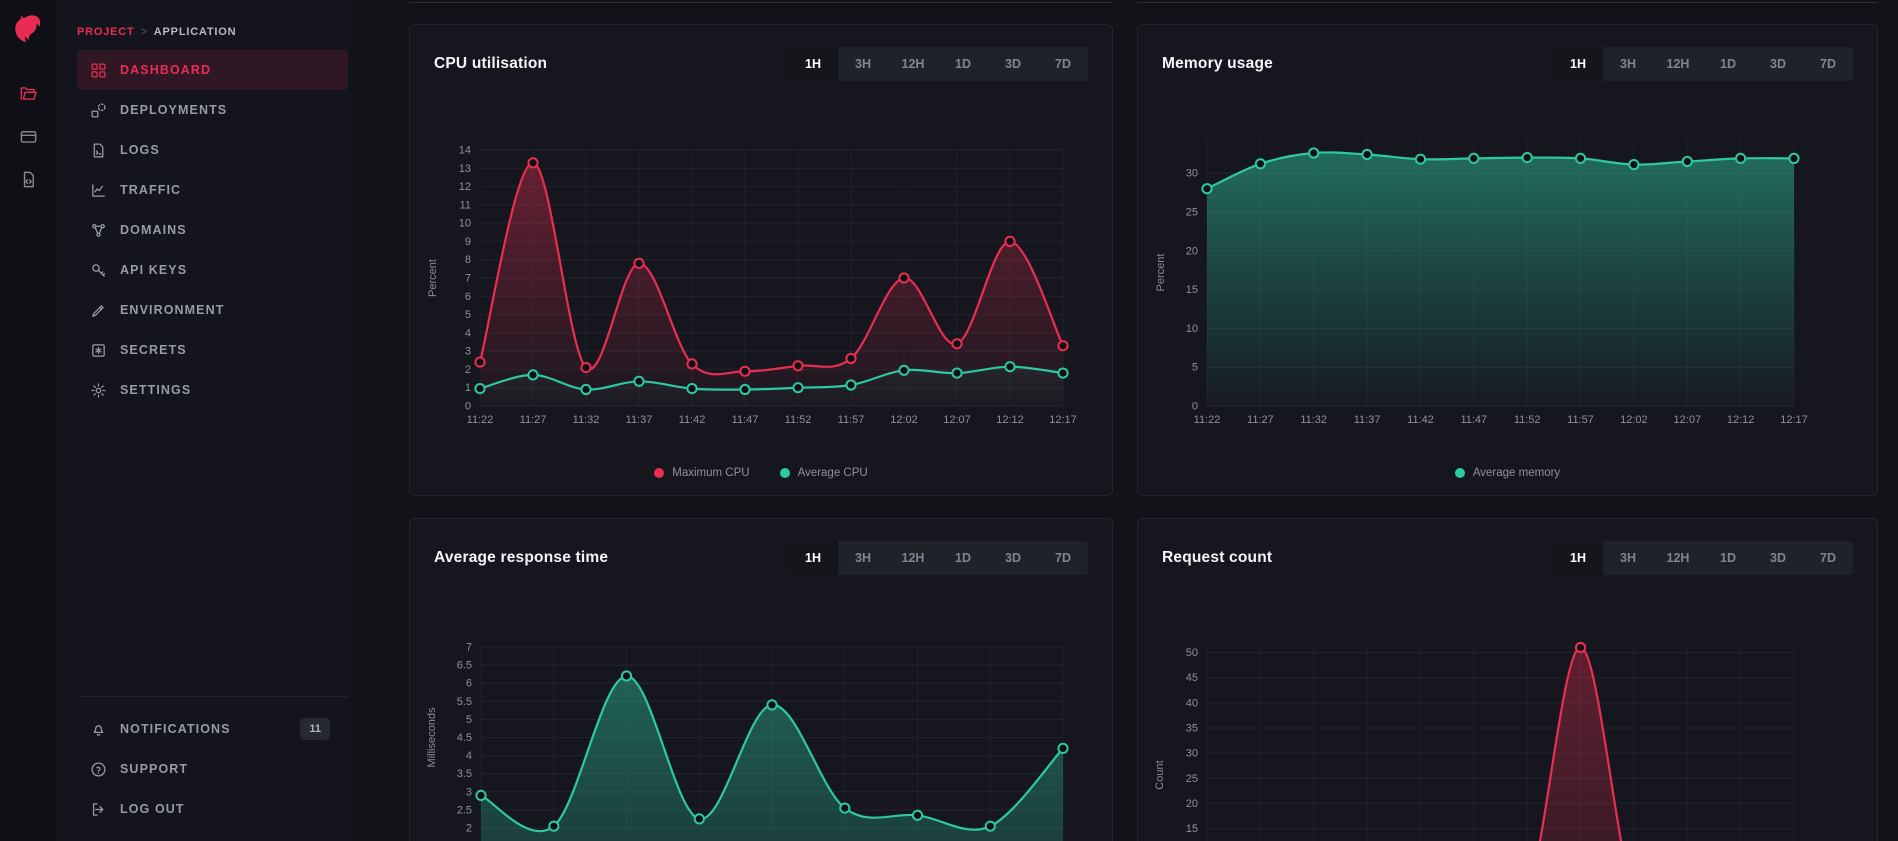 This screenshot has height=841, width=1898. Describe the element at coordinates (798, 420) in the screenshot. I see `svg-text: 11:52` at that location.